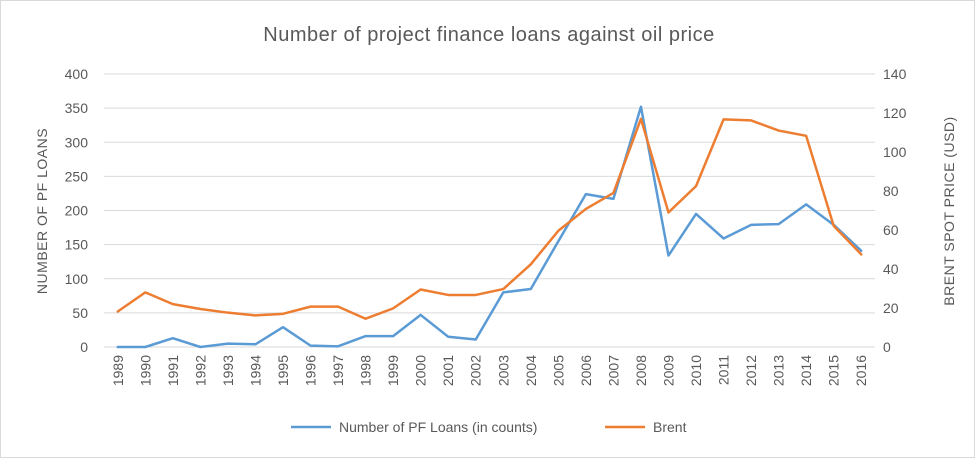  What do you see at coordinates (895, 152) in the screenshot?
I see `y2-tick-label: 100` at bounding box center [895, 152].